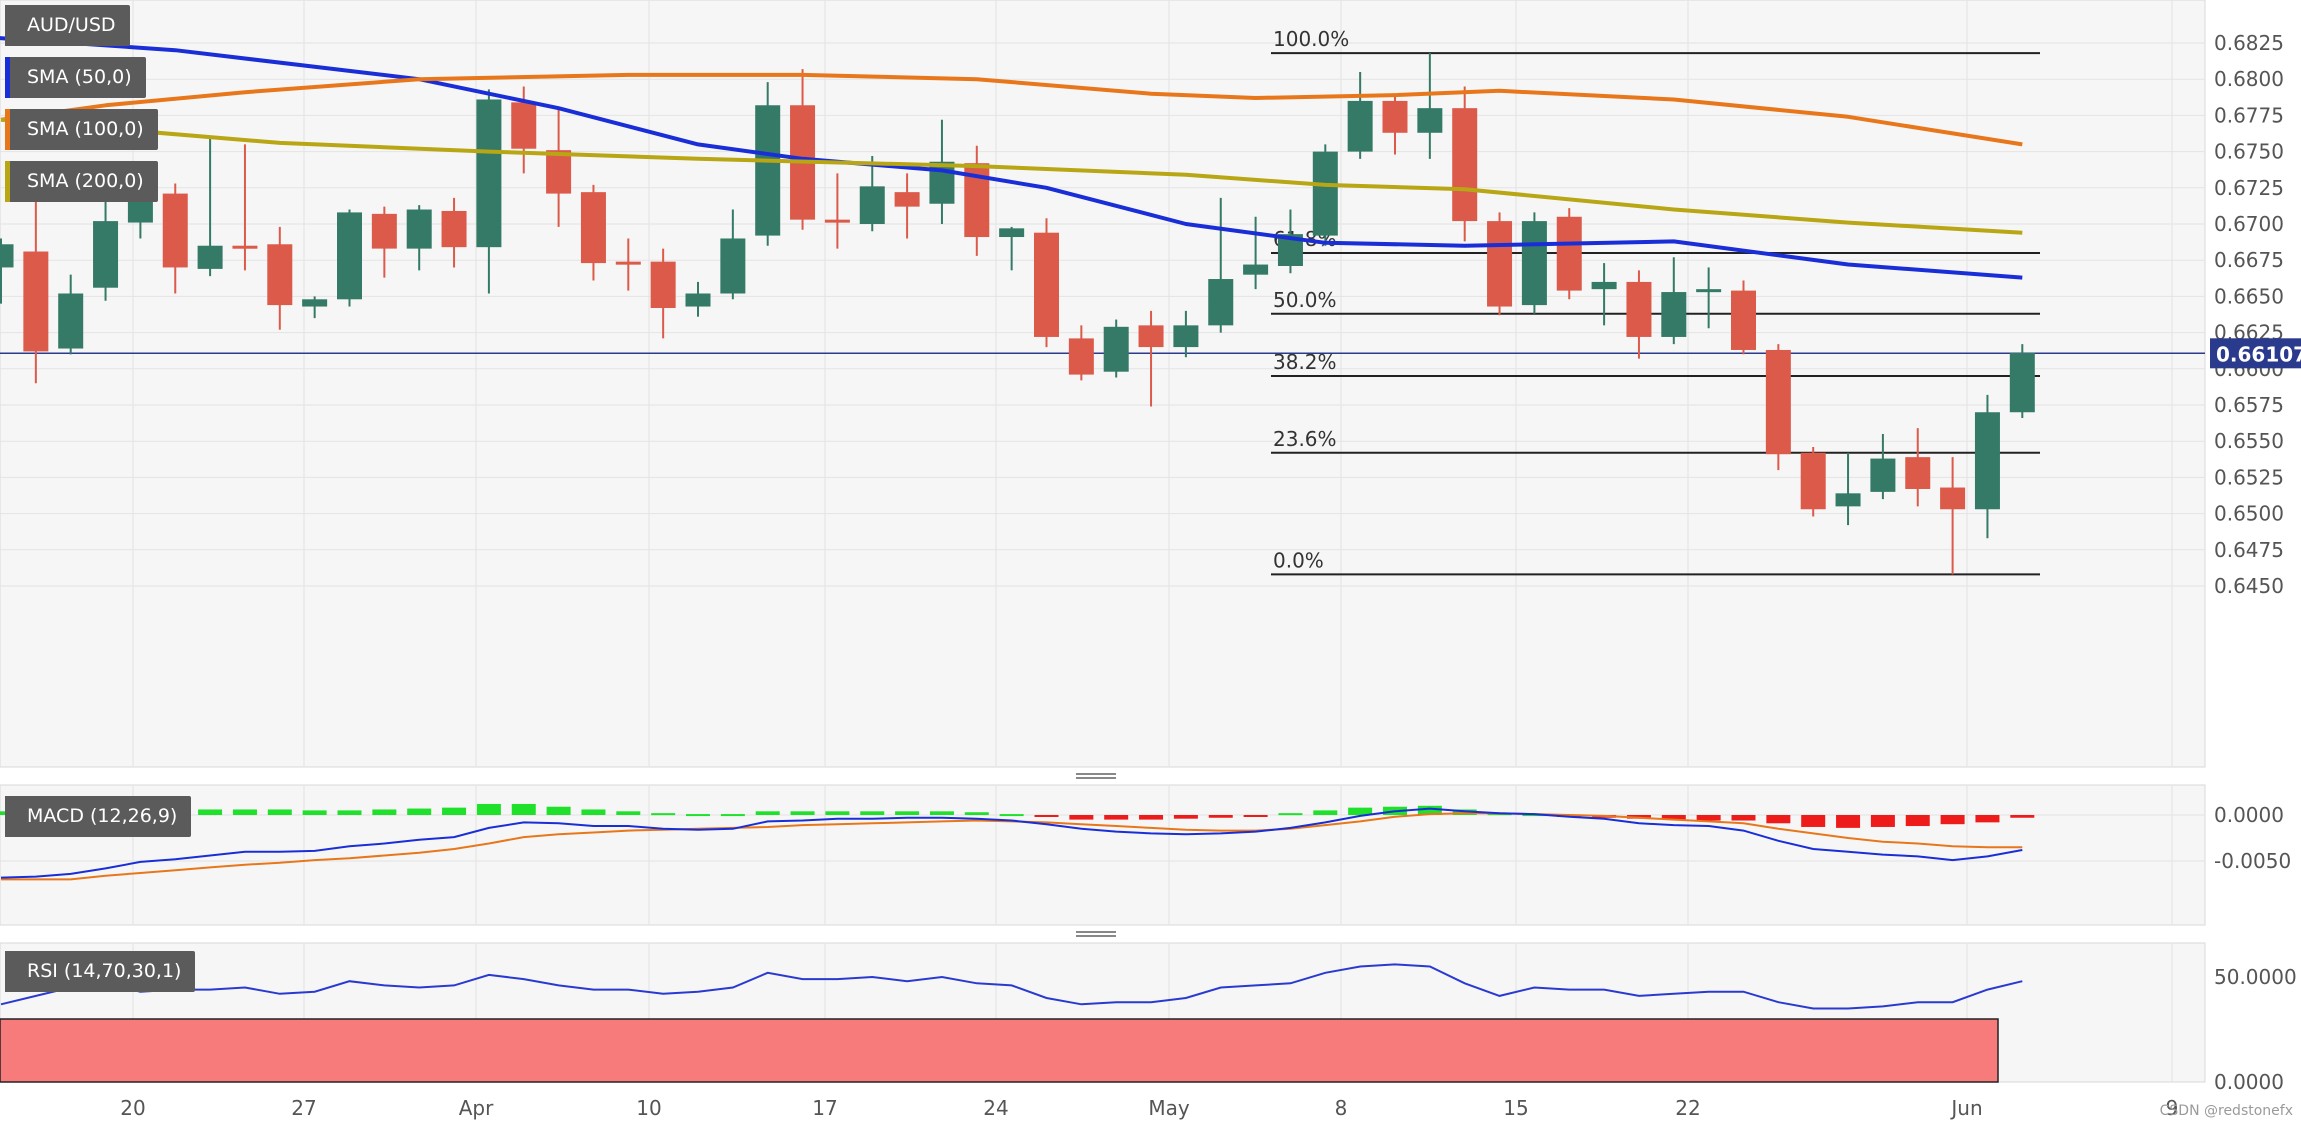 The image size is (2301, 1129). What do you see at coordinates (2249, 550) in the screenshot?
I see `price-y-tick-label: 0.6475` at bounding box center [2249, 550].